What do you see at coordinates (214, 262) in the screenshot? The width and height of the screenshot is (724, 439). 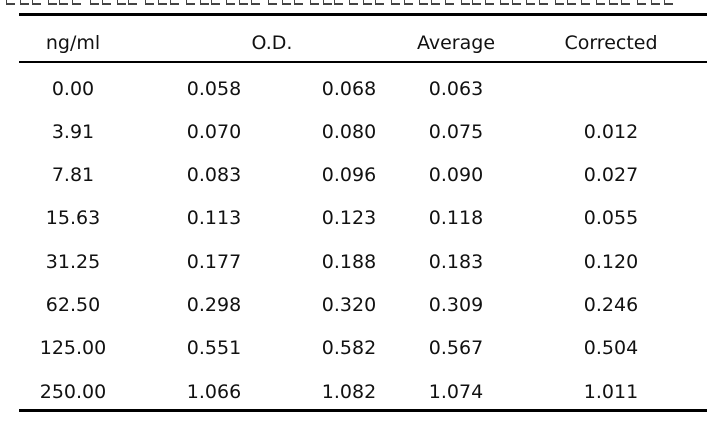 I see `cell-od-1: 0.177` at bounding box center [214, 262].